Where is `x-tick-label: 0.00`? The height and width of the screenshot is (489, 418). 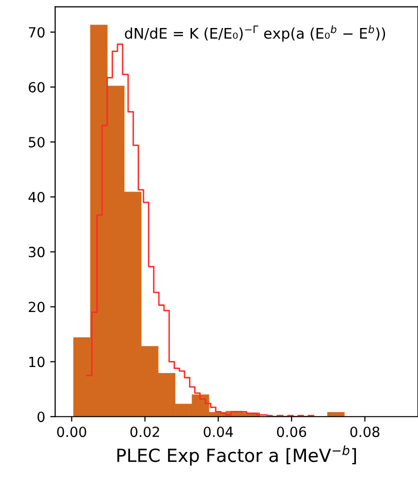 x-tick-label: 0.00 is located at coordinates (71, 432).